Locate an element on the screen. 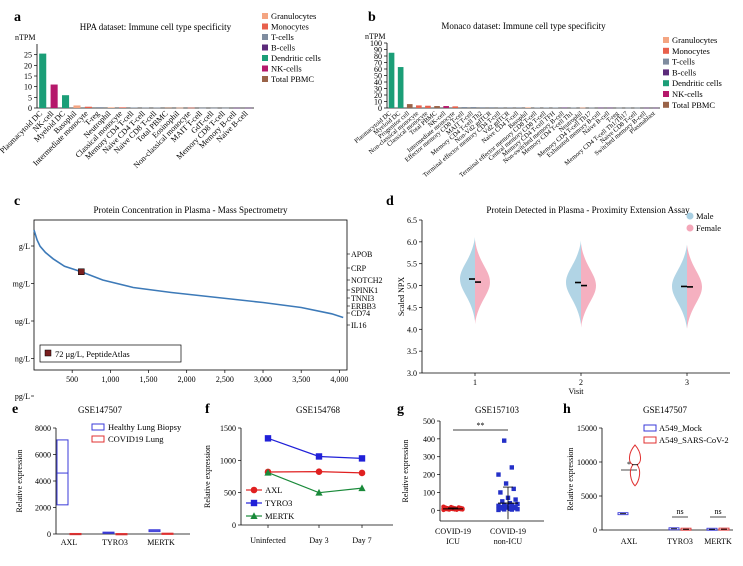 This screenshot has width=743, height=566. legend-label: Healthy Lung Biopsy is located at coordinates (145, 427).